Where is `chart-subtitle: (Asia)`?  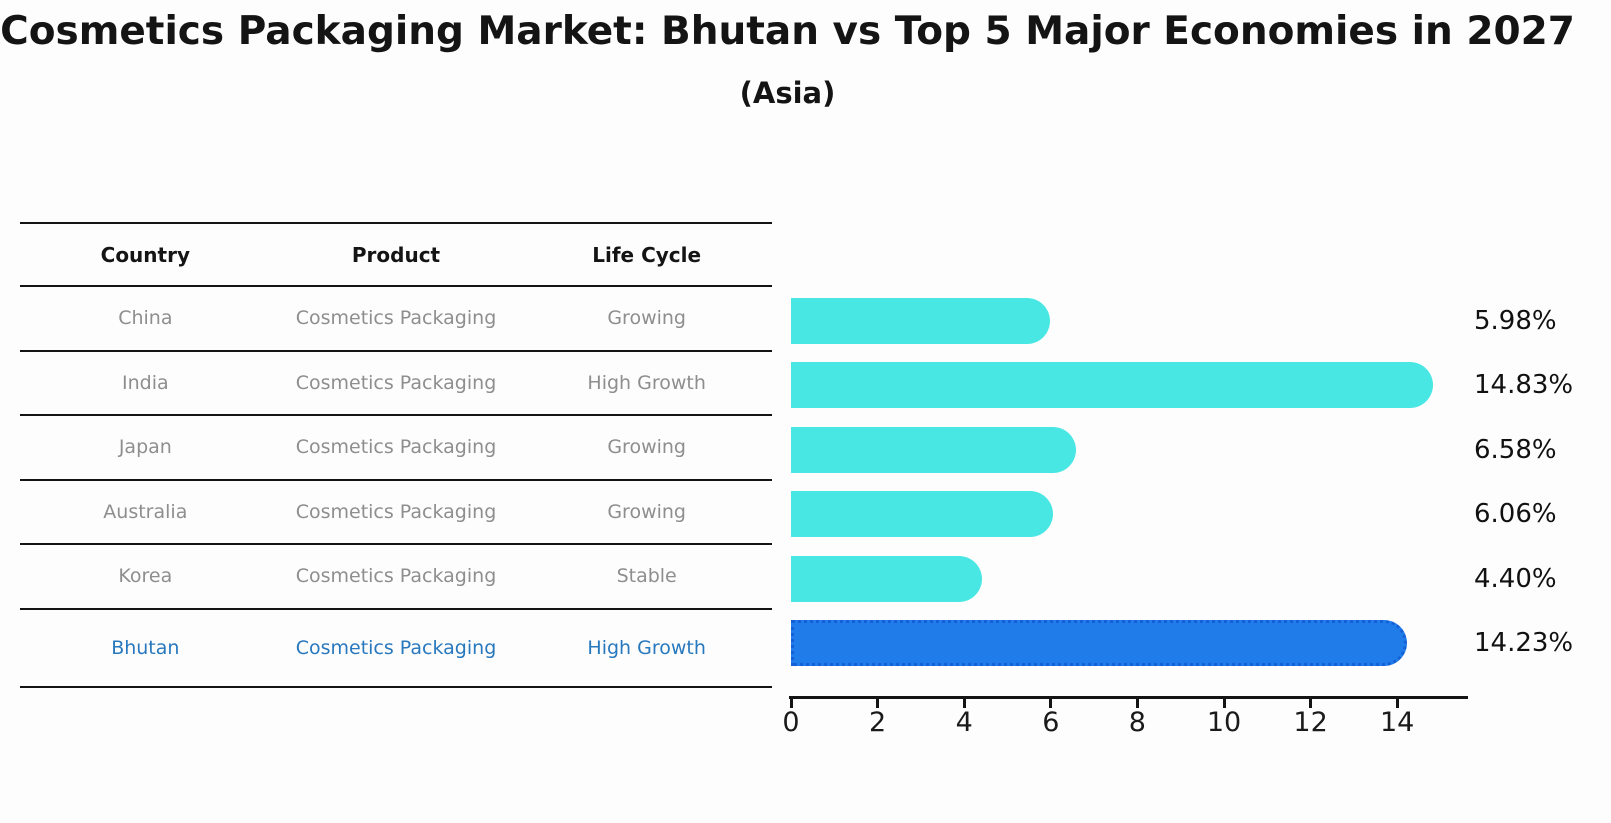 chart-subtitle: (Asia) is located at coordinates (787, 93).